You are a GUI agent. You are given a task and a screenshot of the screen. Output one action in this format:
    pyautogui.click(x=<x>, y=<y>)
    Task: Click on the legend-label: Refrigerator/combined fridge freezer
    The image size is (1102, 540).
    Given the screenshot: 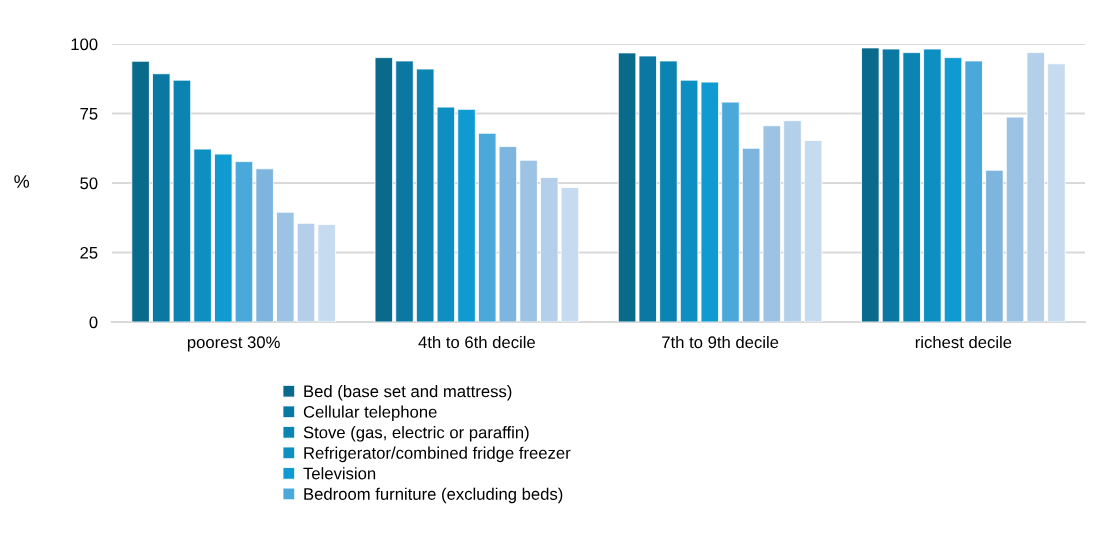 What is the action you would take?
    pyautogui.click(x=437, y=454)
    